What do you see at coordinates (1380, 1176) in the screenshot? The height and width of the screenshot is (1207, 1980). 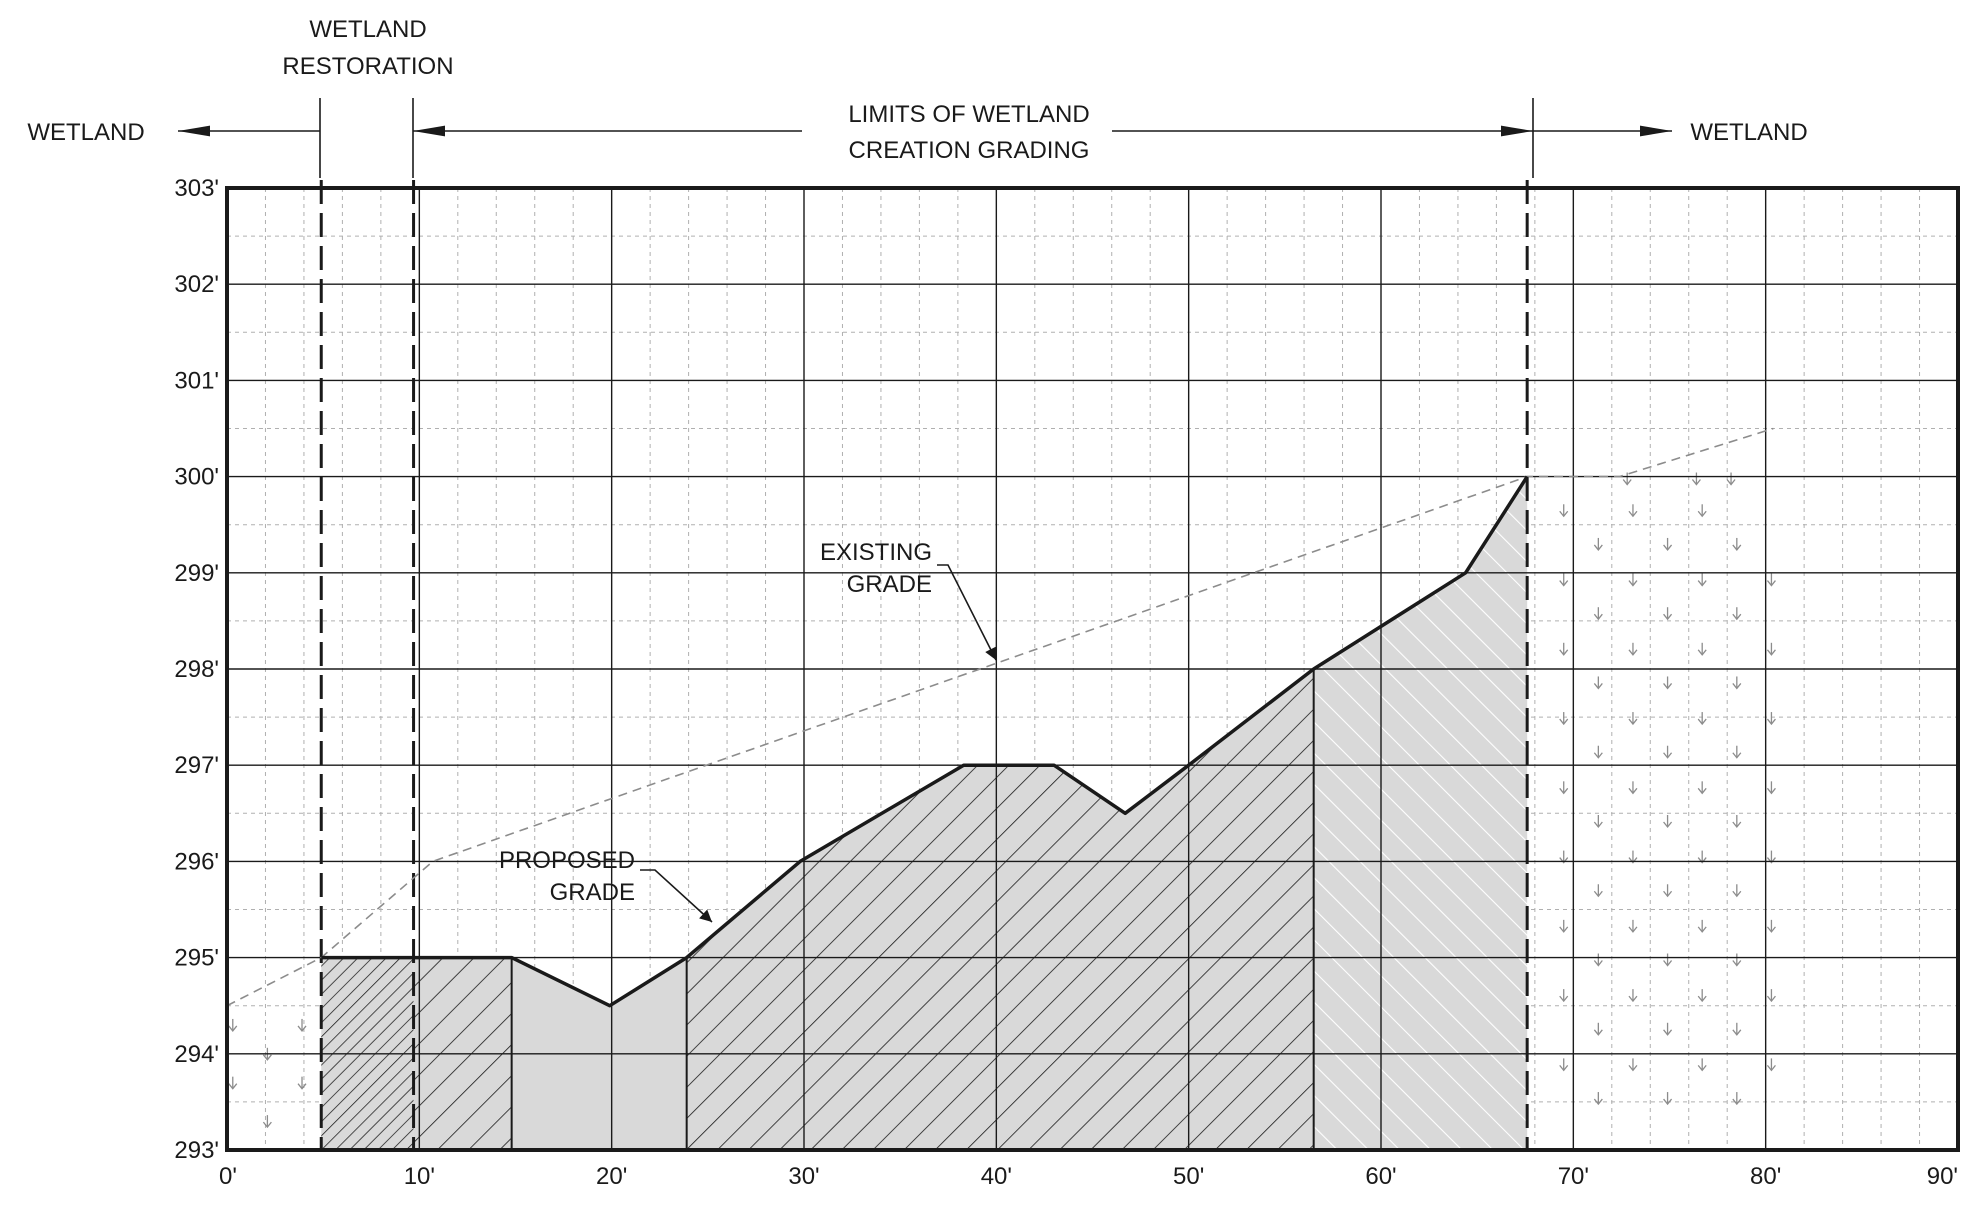 I see `x-tick-label: 60'` at bounding box center [1380, 1176].